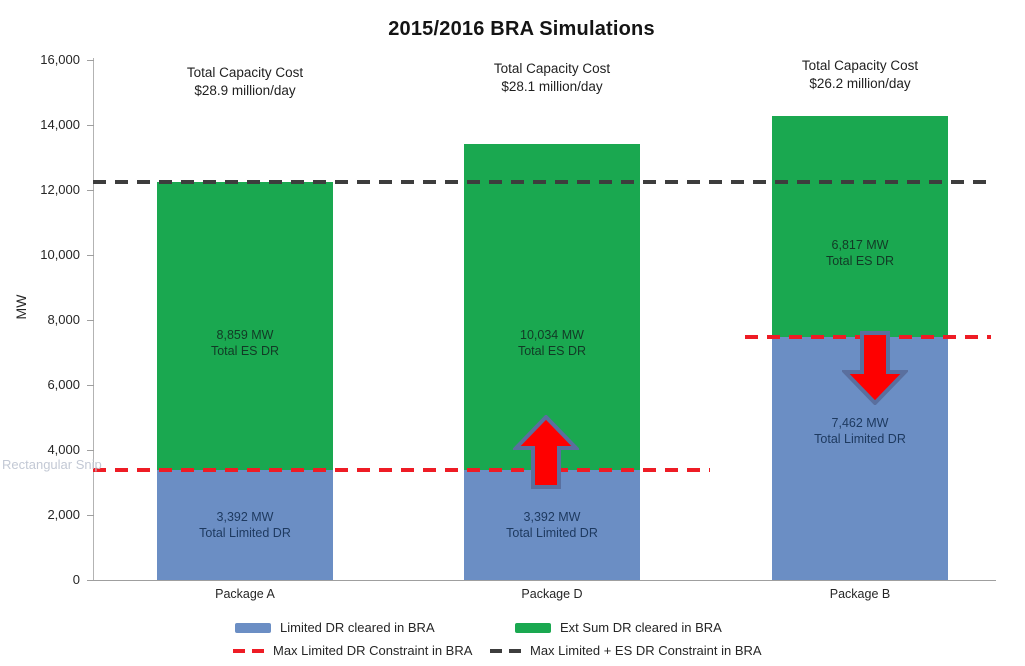 This screenshot has height=666, width=1025. I want to click on y-tick-label: 16,000, so click(60, 59).